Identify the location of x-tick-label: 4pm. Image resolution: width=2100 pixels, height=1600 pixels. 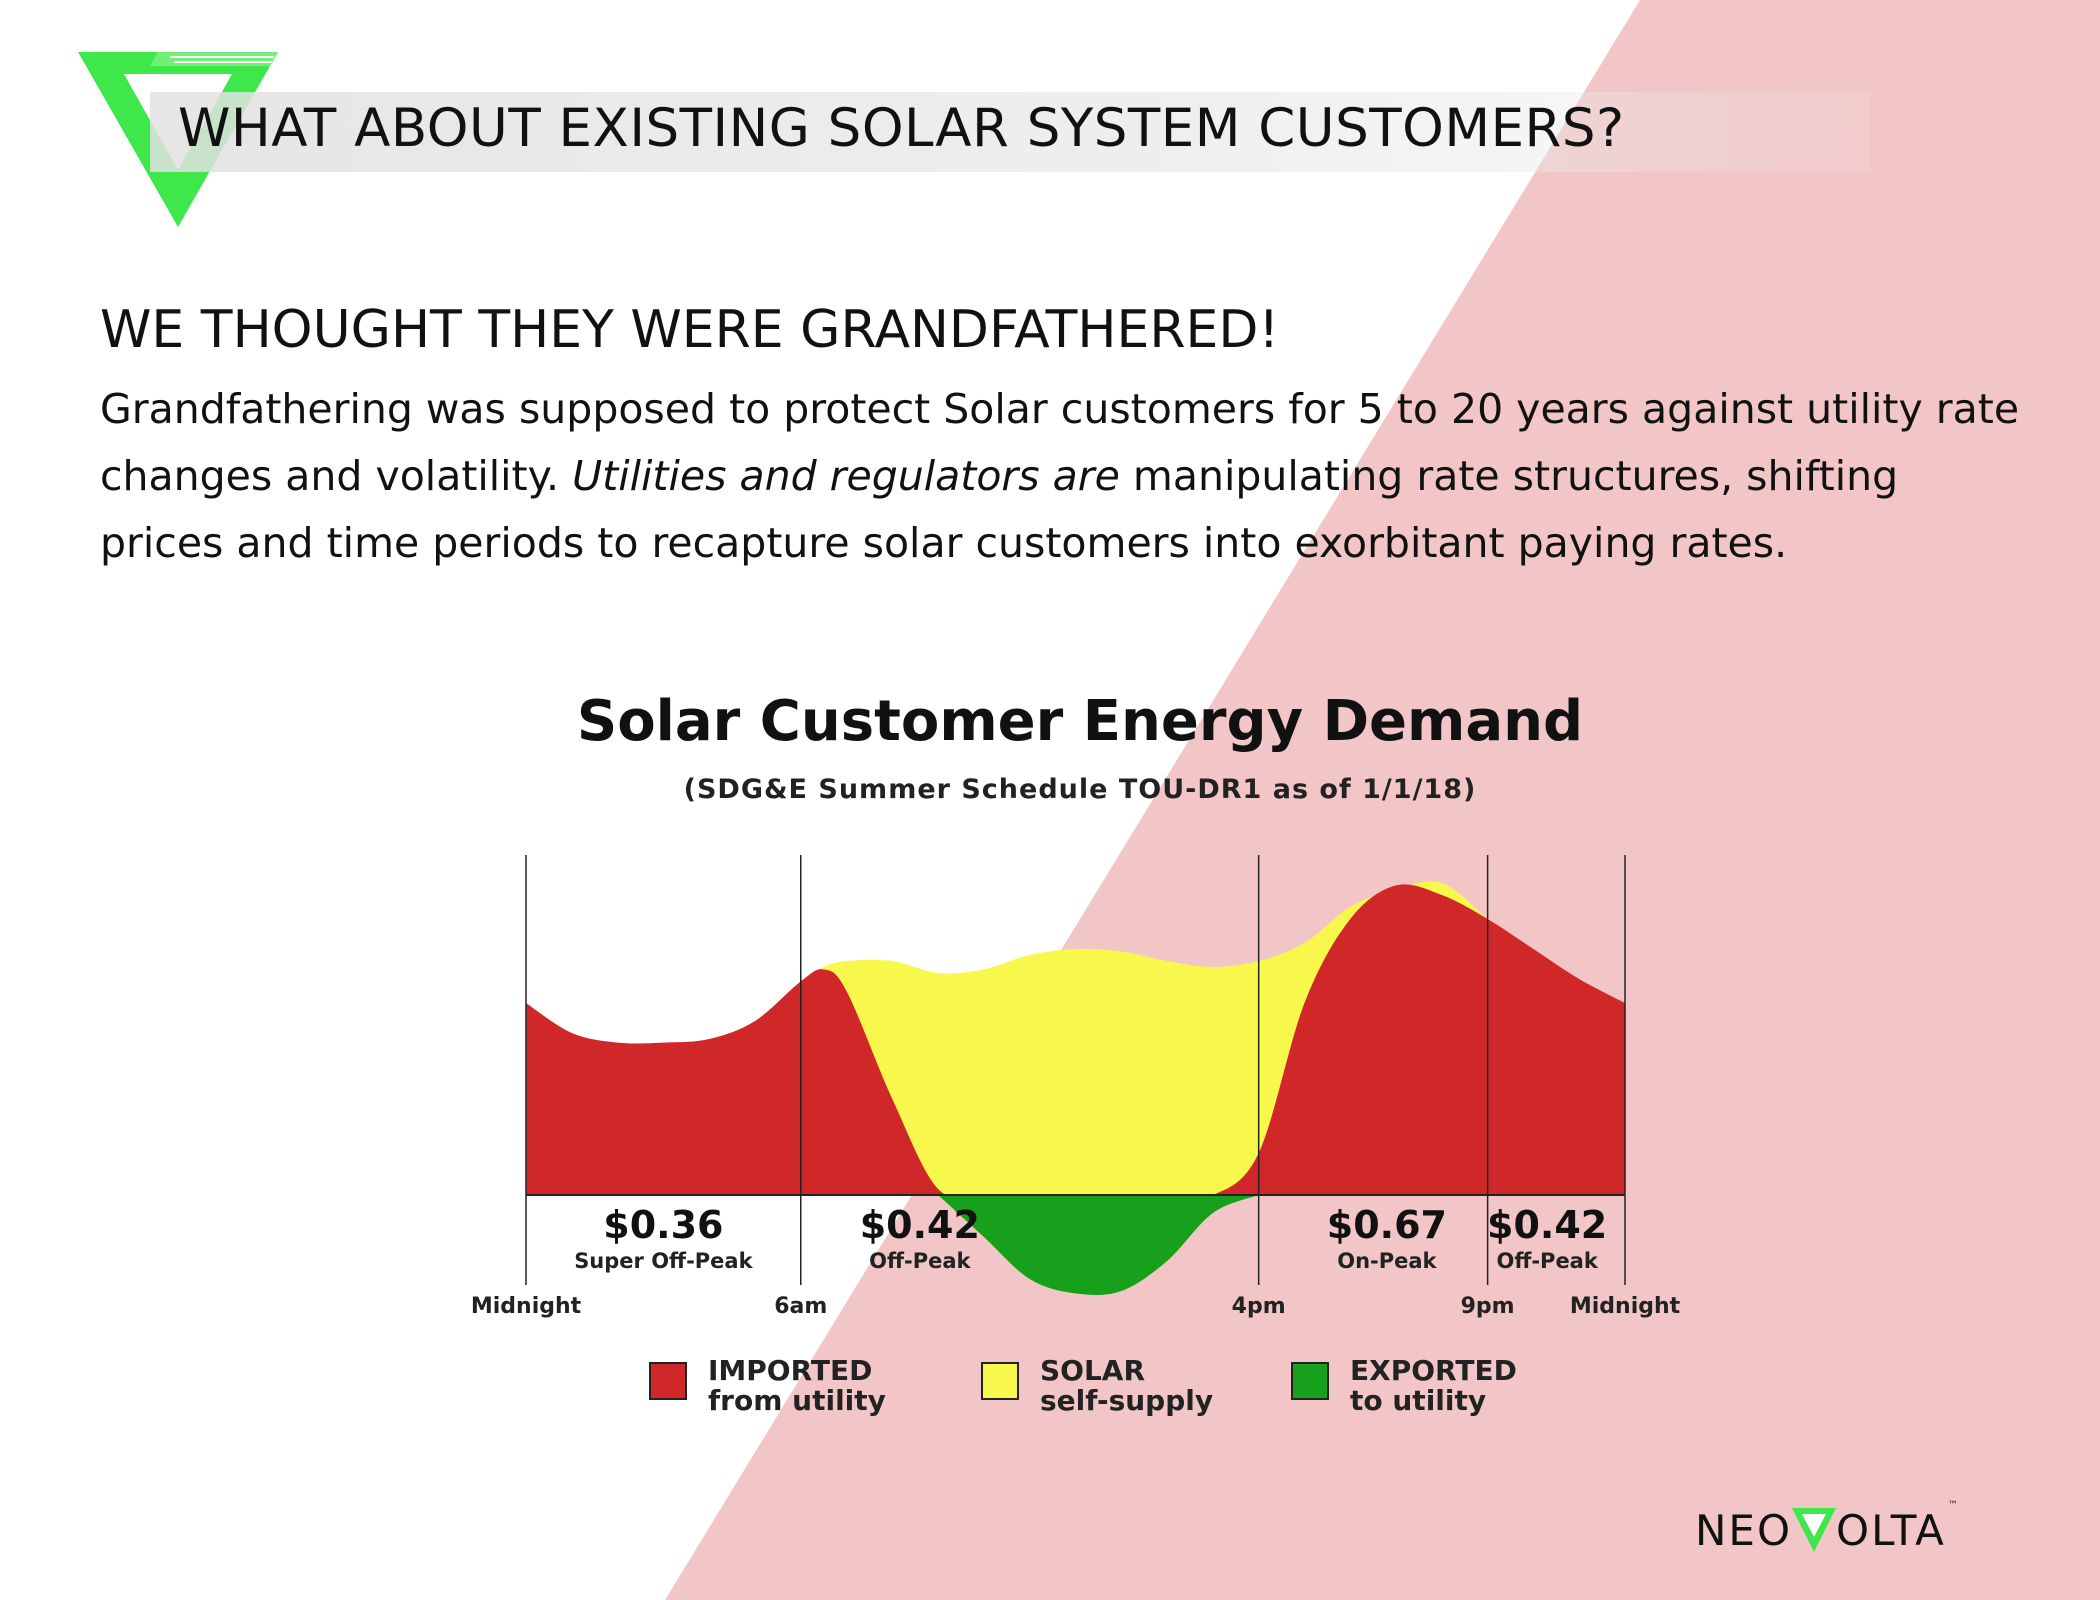
(1259, 1306).